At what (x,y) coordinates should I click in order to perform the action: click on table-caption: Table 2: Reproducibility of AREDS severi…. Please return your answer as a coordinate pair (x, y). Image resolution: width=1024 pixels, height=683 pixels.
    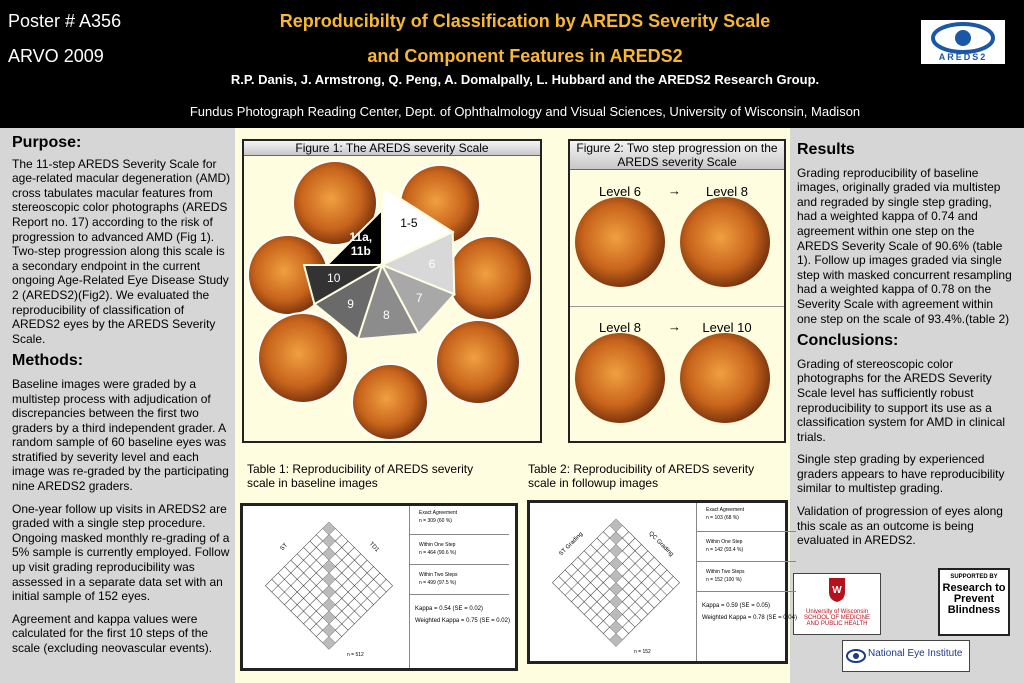
    Looking at the image, I should click on (641, 476).